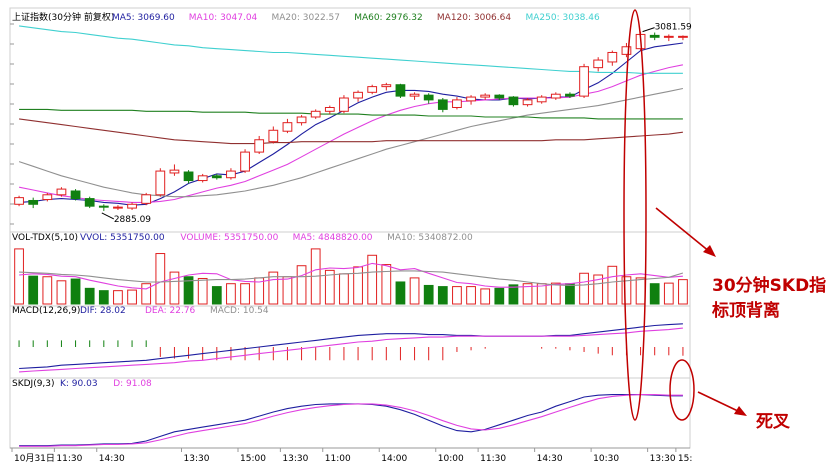 Image resolution: width=840 pixels, height=468 pixels. What do you see at coordinates (351, 49) in the screenshot?
I see `ma-line-ma250` at bounding box center [351, 49].